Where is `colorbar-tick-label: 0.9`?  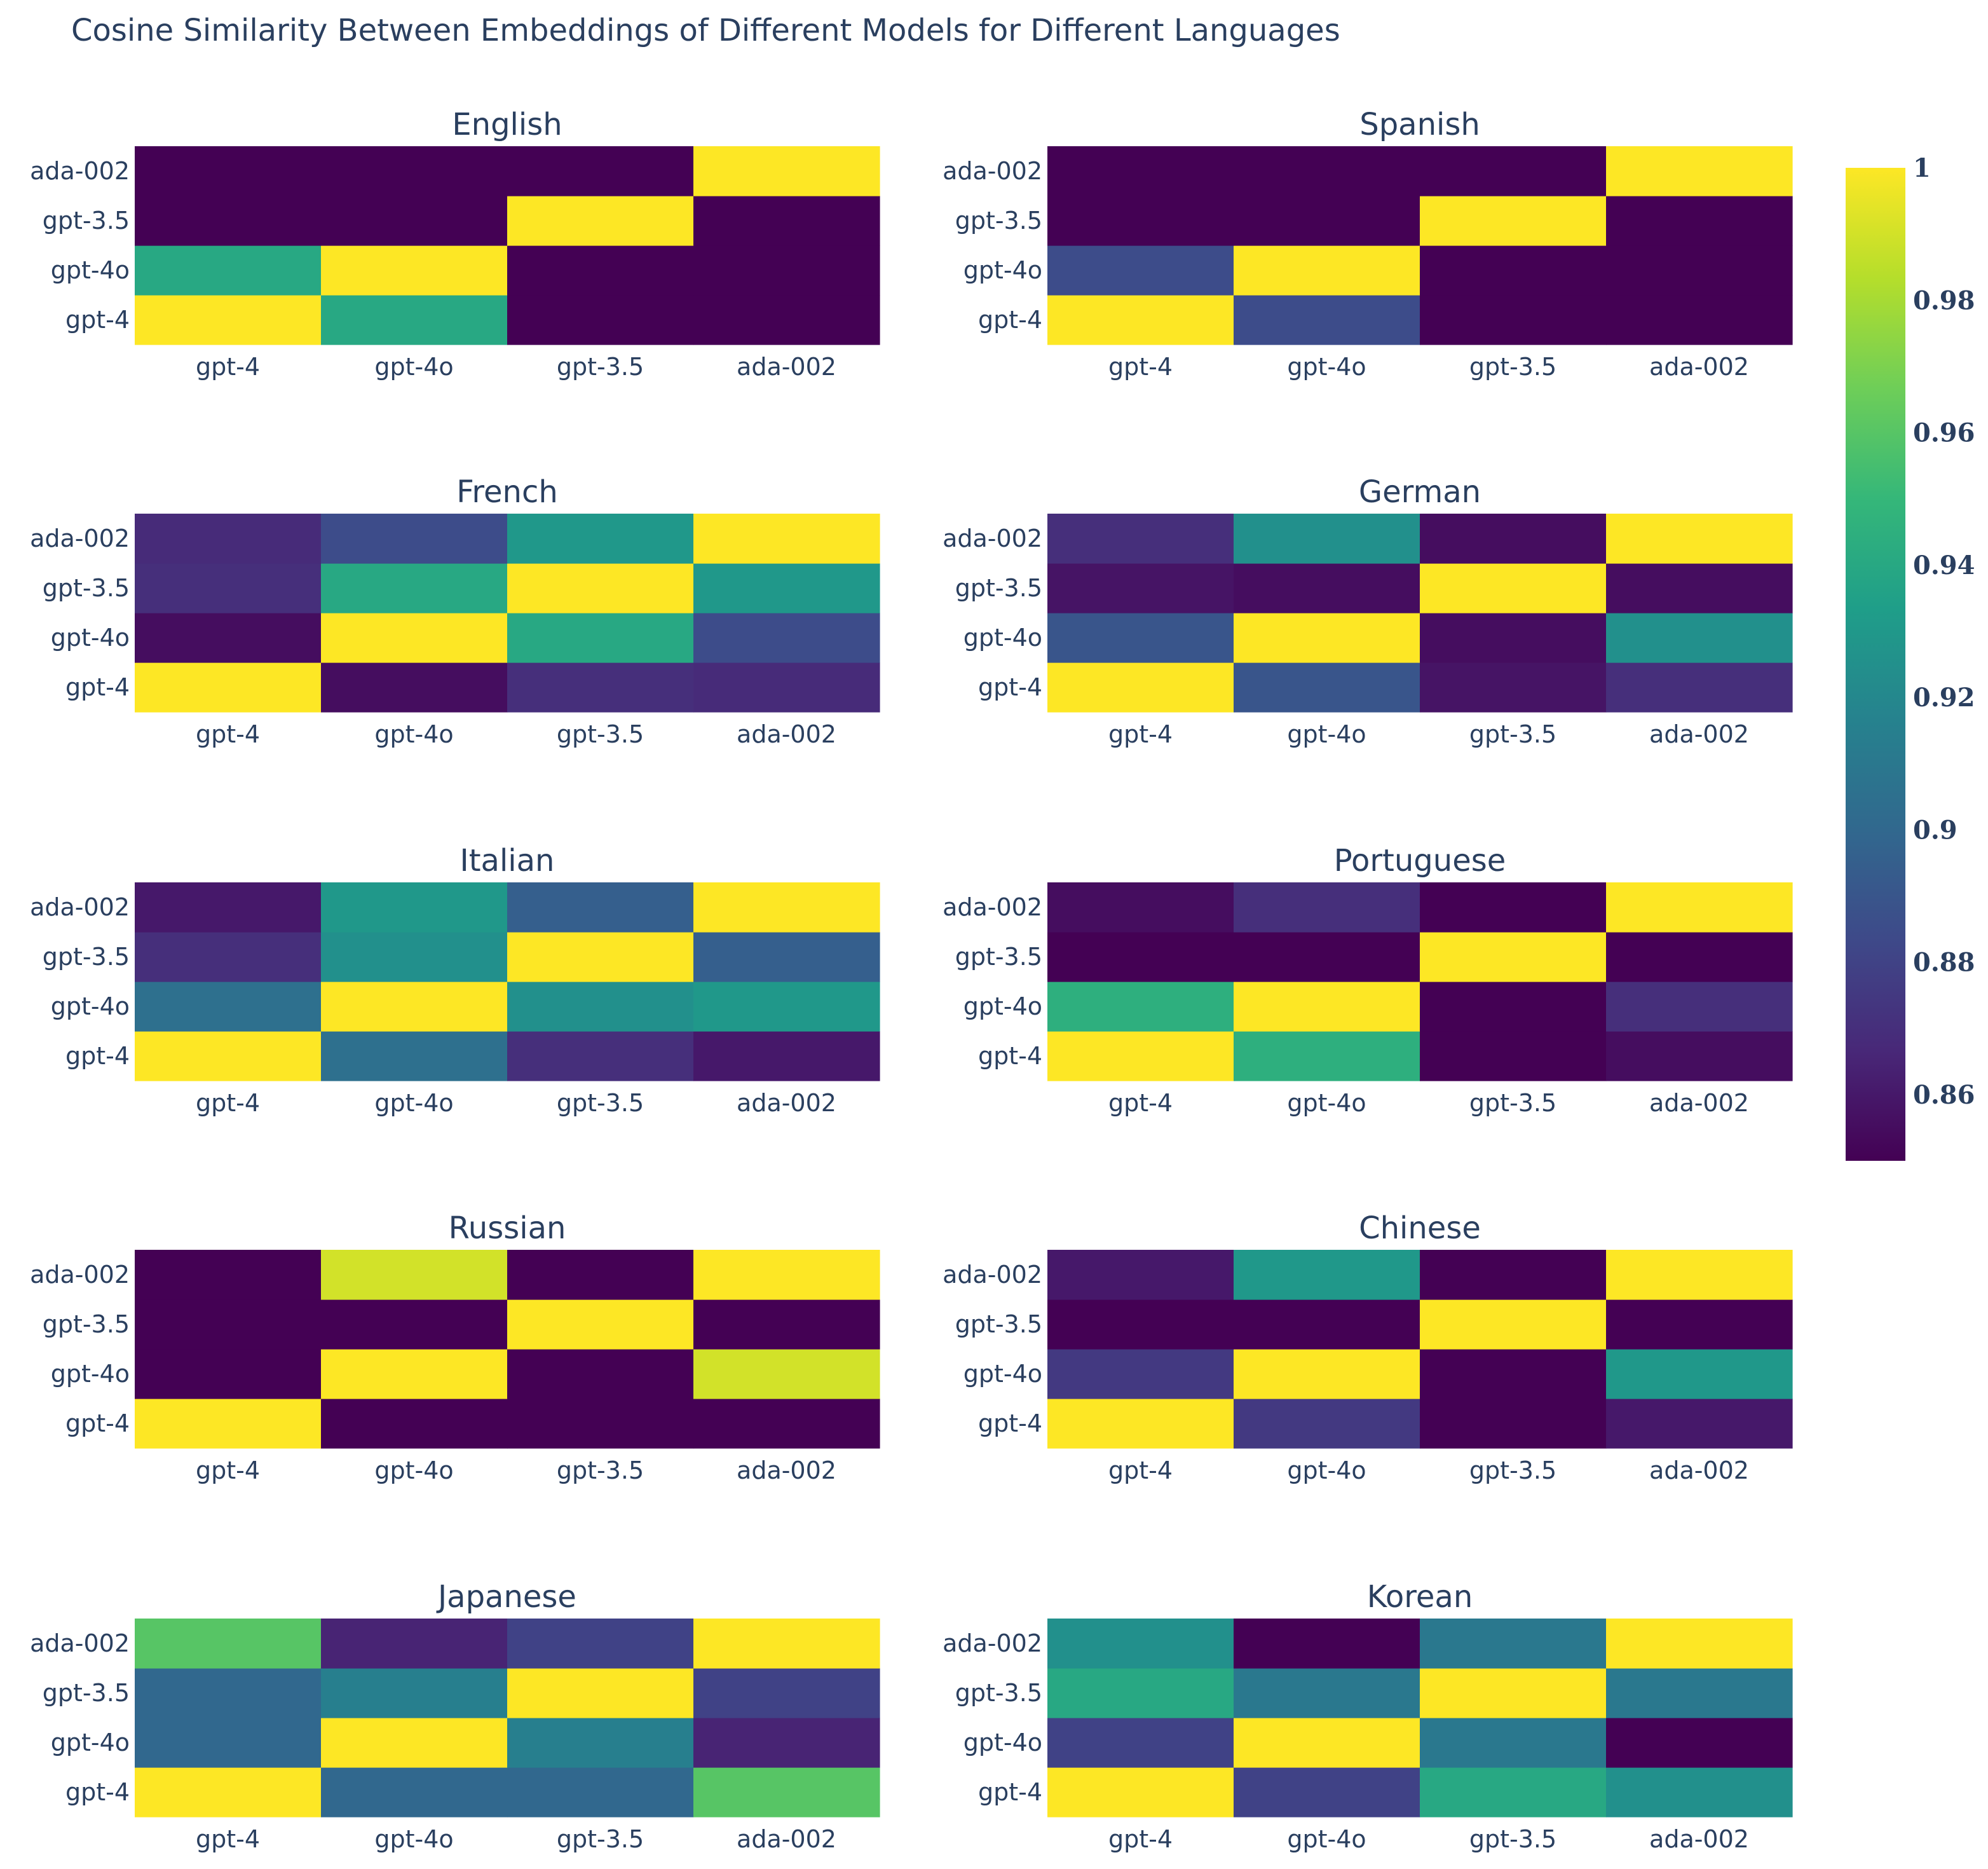 colorbar-tick-label: 0.9 is located at coordinates (1935, 830).